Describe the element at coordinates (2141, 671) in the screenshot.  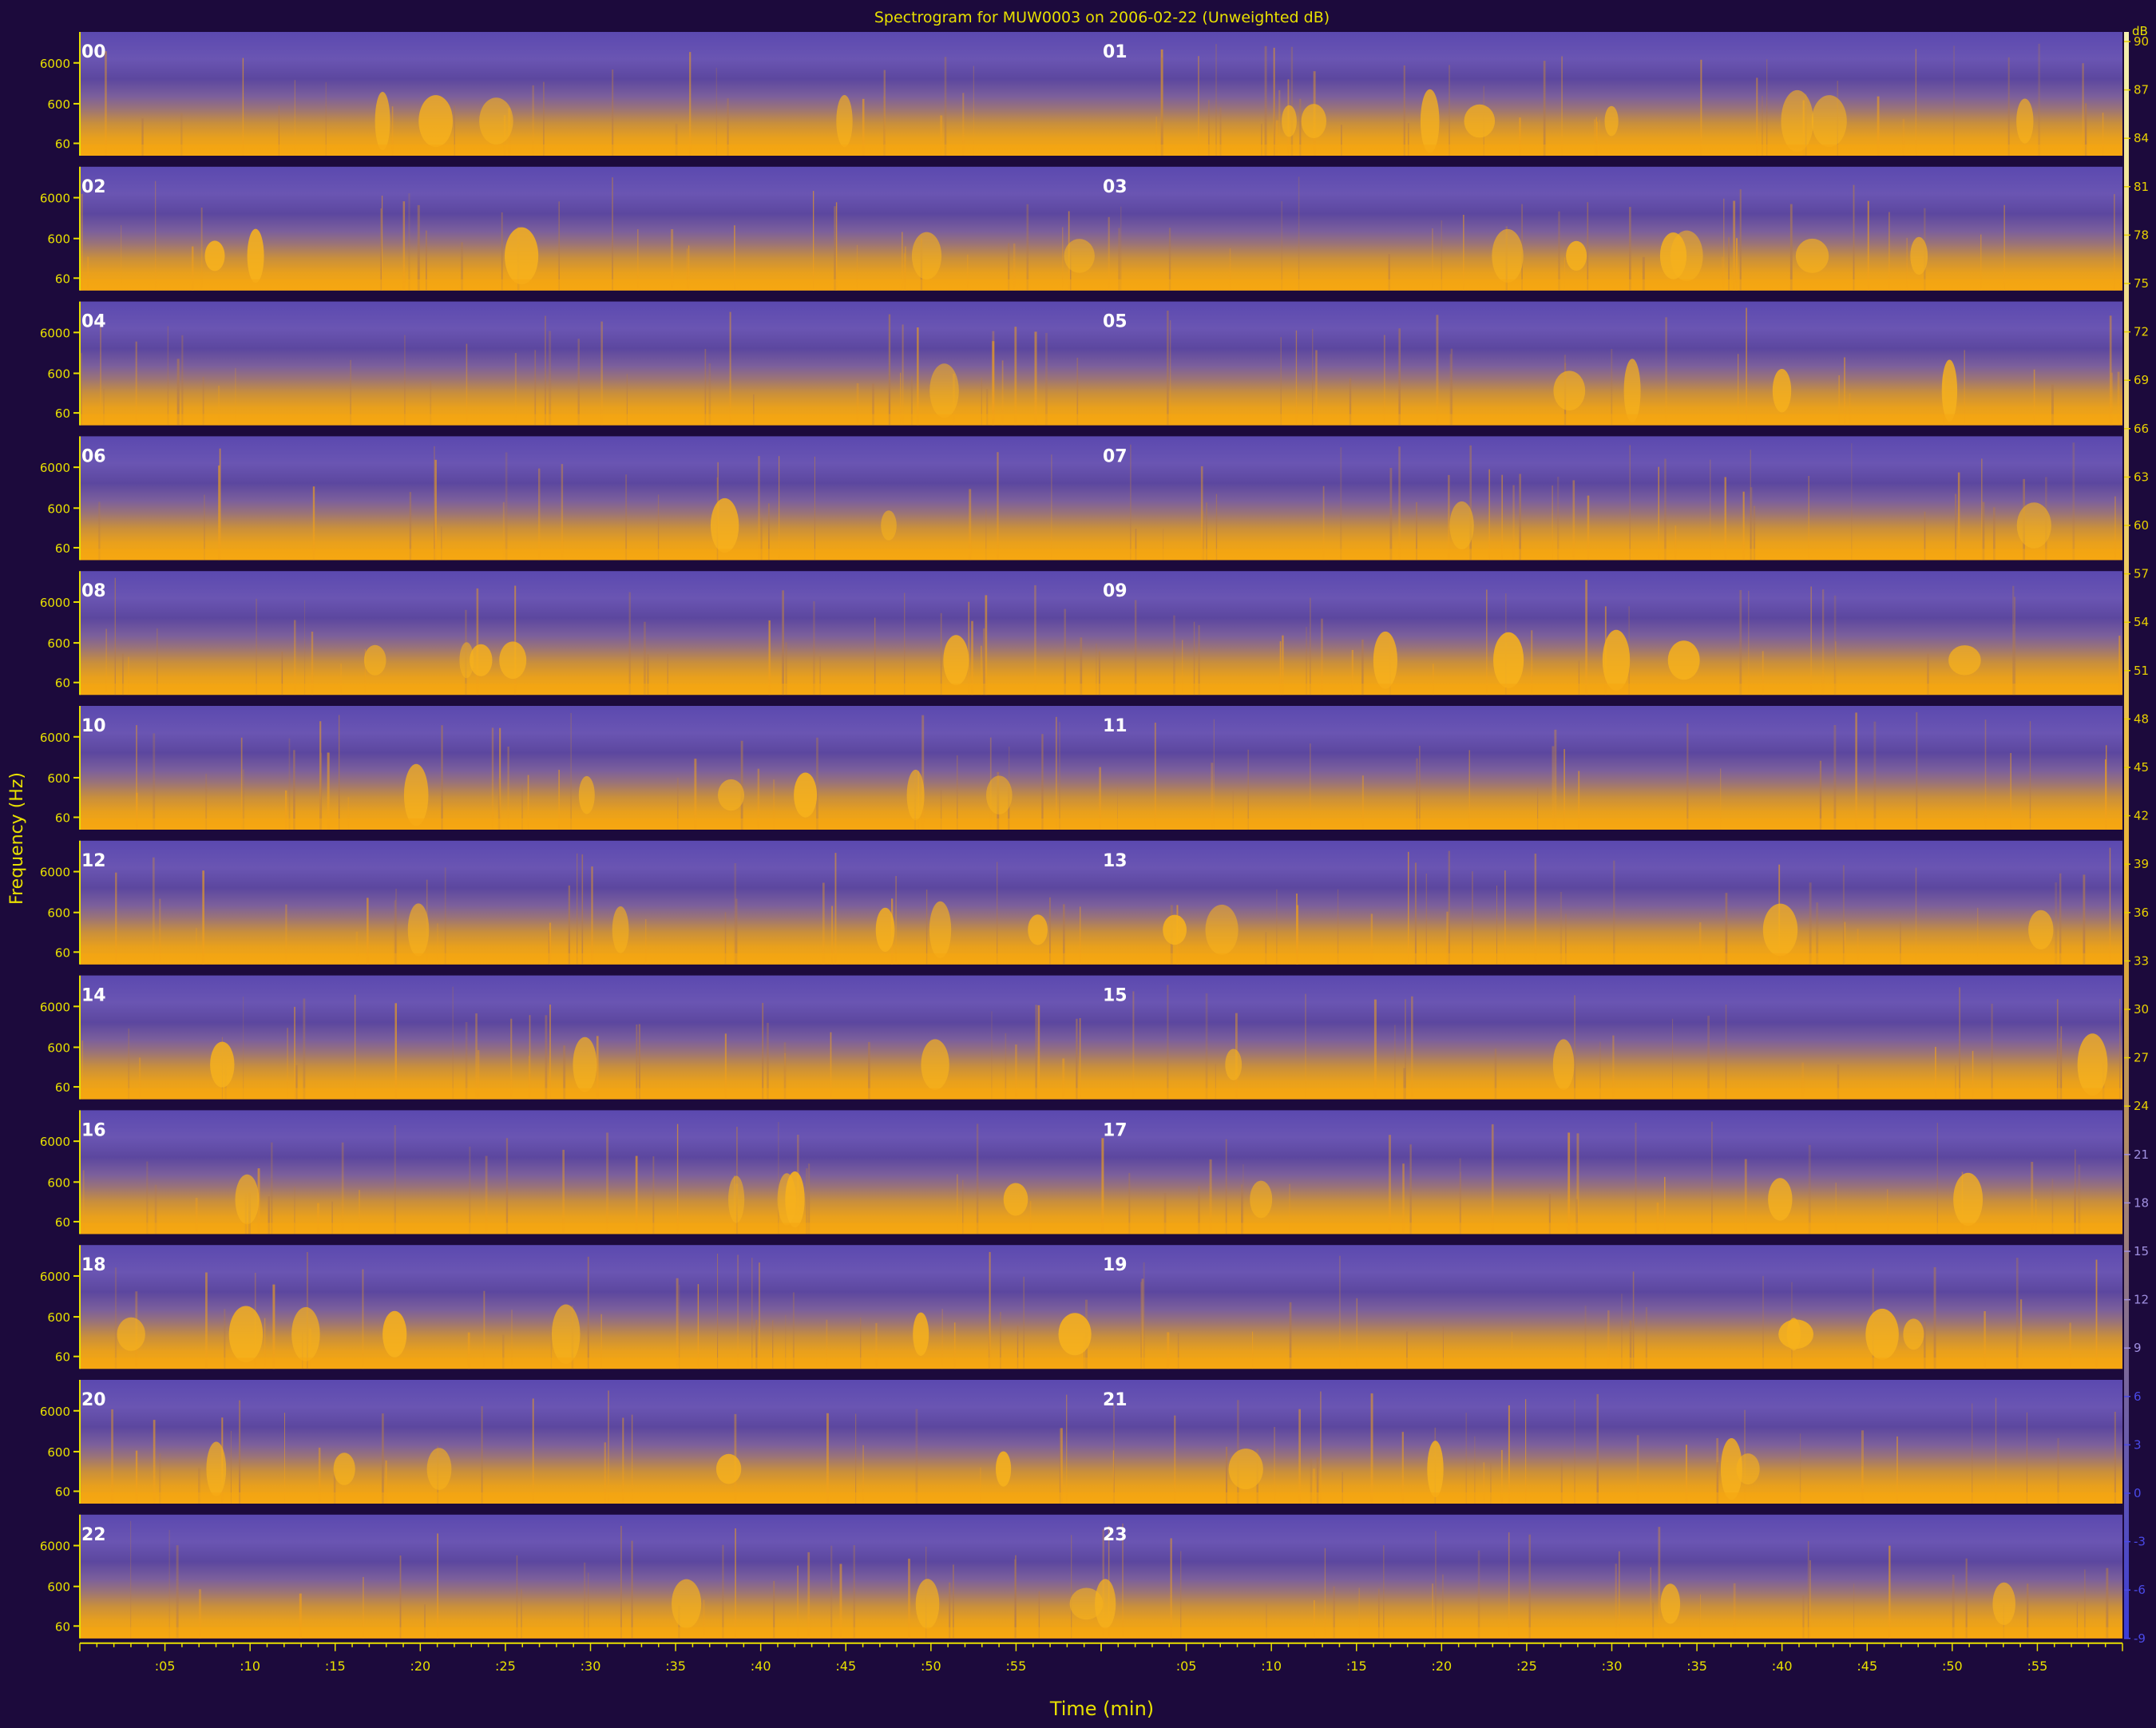
I see `colorbar-tick-label: 51` at that location.